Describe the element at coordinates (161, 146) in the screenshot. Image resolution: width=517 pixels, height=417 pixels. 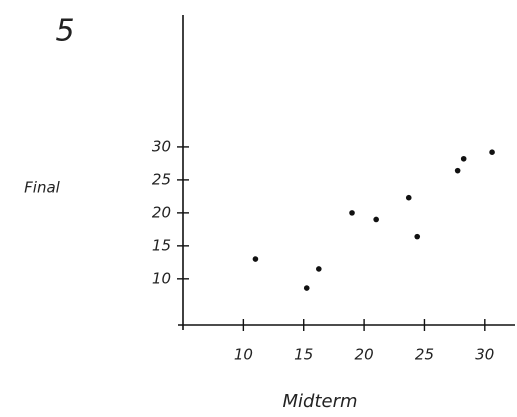
I see `y-tick-label: 30` at that location.